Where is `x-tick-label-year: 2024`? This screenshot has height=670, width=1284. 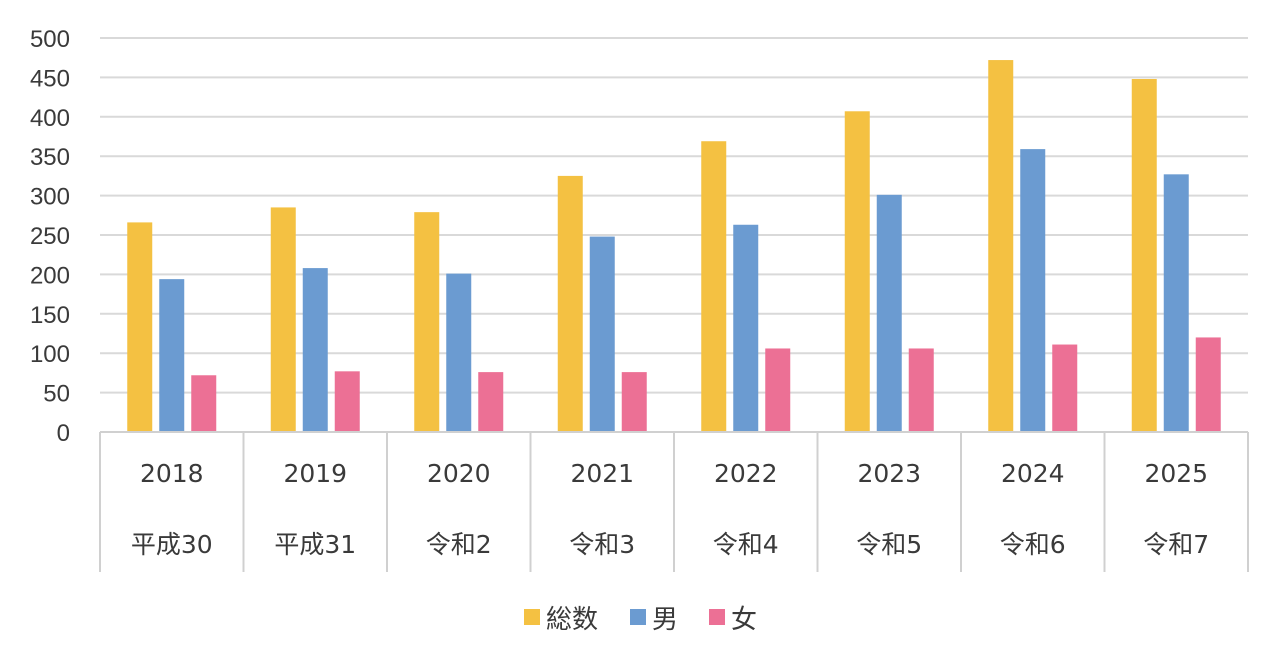
x-tick-label-year: 2024 is located at coordinates (1033, 473).